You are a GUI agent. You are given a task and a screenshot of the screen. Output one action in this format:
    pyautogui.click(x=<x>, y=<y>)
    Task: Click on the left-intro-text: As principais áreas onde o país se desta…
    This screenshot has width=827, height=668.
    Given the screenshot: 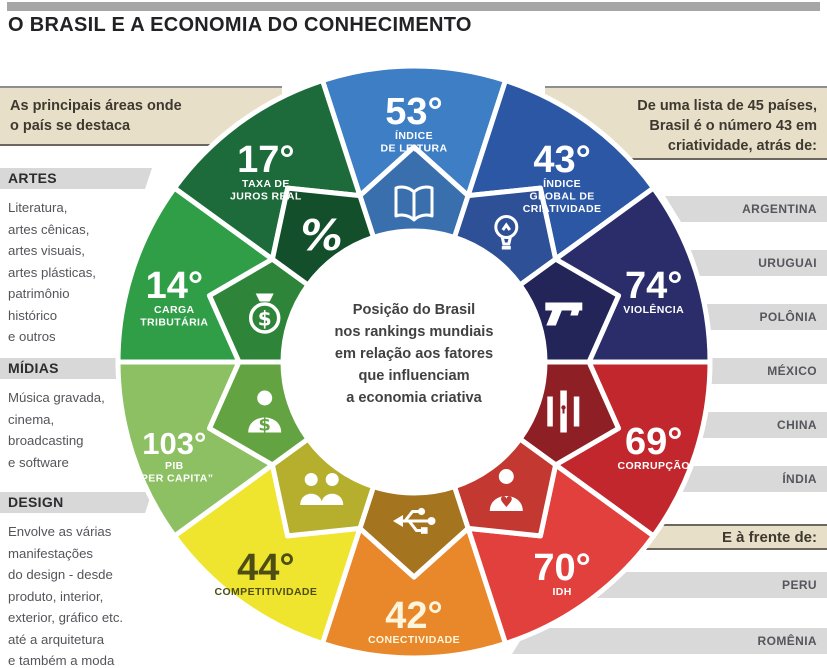 What is the action you would take?
    pyautogui.click(x=96, y=116)
    